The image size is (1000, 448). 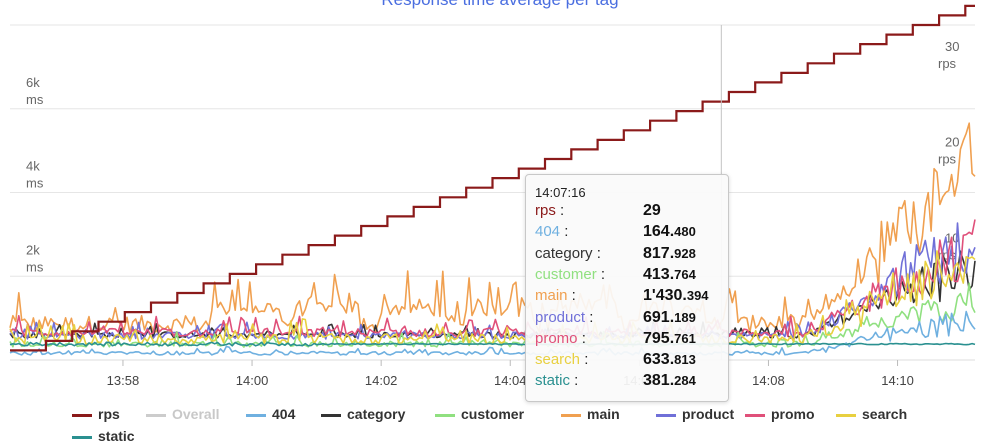 What do you see at coordinates (552, 232) in the screenshot?
I see `tooltip-label: 404 :` at bounding box center [552, 232].